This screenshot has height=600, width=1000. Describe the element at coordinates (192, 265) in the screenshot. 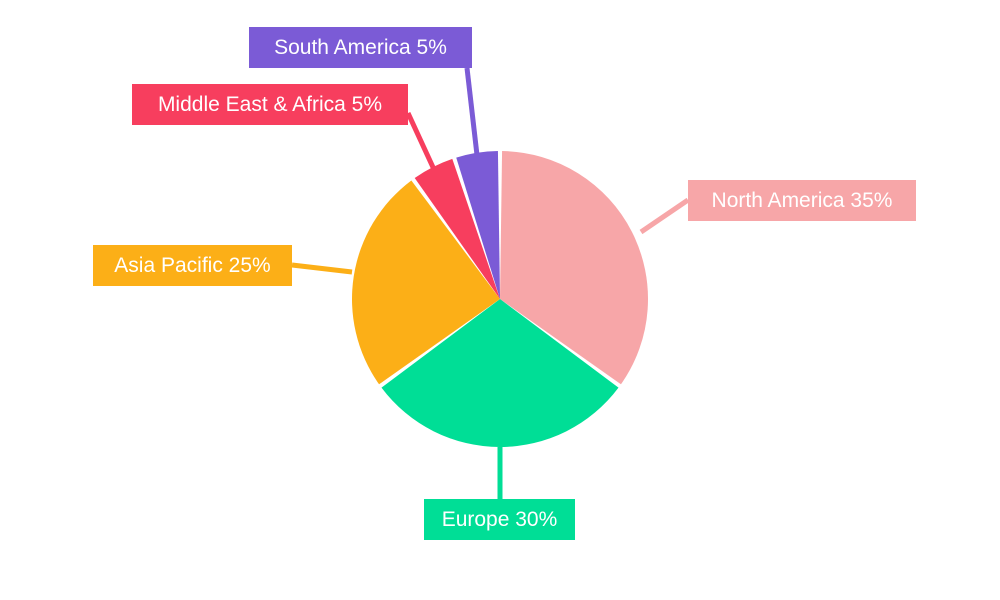

I see `pie-label-asia-pacific: Asia Pacific 25%` at that location.